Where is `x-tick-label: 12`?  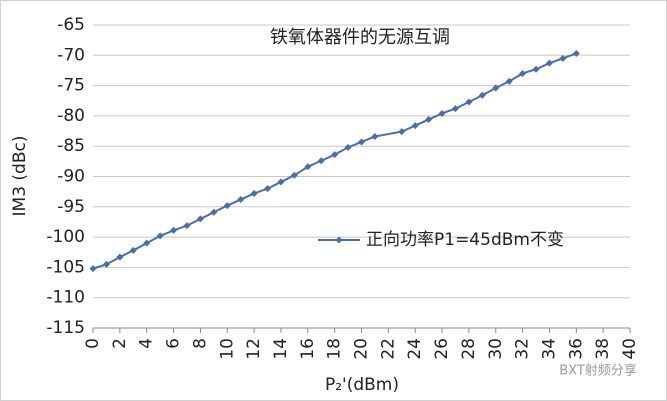
x-tick-label: 12 is located at coordinates (254, 349).